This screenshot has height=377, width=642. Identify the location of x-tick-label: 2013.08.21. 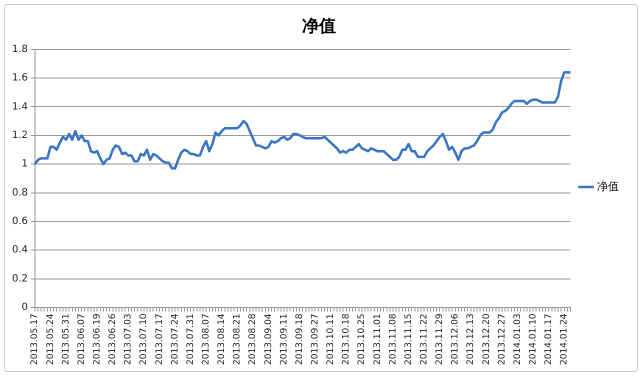
(237, 339).